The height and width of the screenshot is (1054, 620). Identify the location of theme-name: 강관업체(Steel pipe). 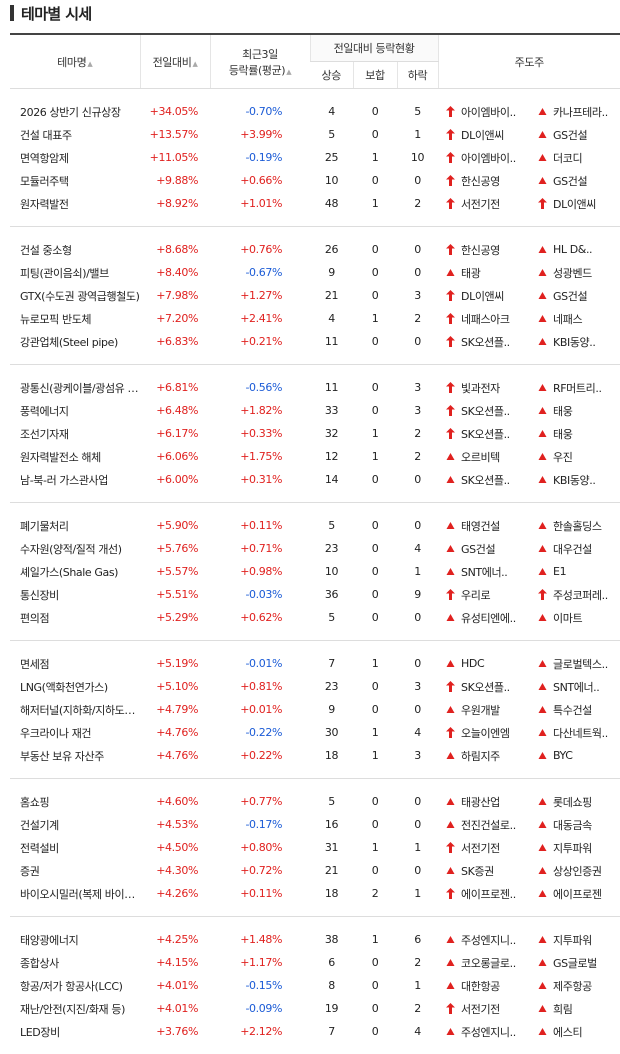
(75, 347).